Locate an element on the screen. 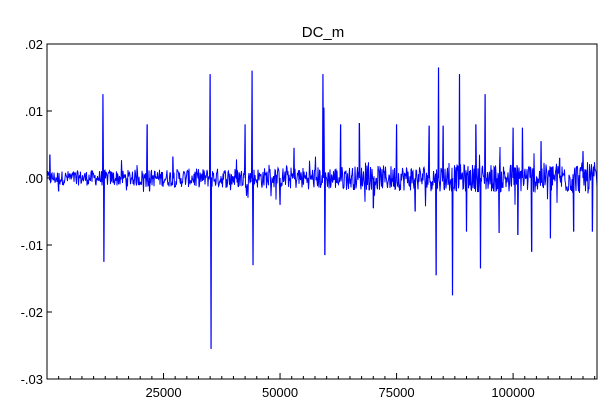 Image resolution: width=599 pixels, height=408 pixels. x-axis-labels: 25000 50000 75000 100000 is located at coordinates (339, 392).